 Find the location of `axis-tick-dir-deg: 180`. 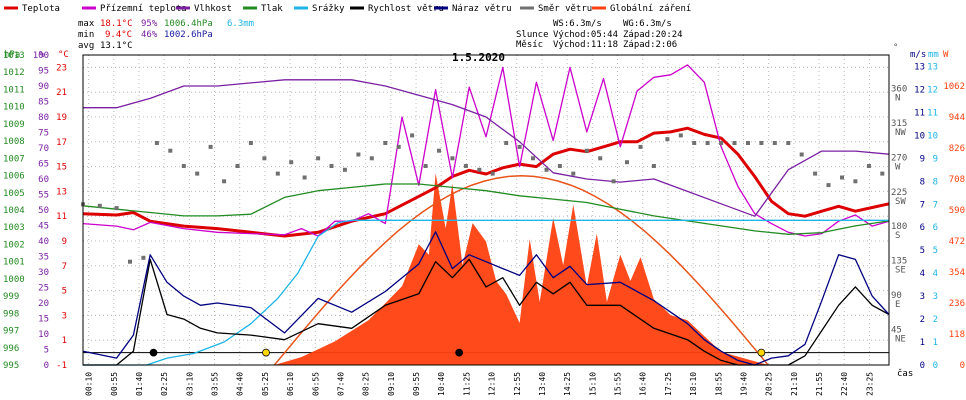

axis-tick-dir-deg: 180 is located at coordinates (899, 227).